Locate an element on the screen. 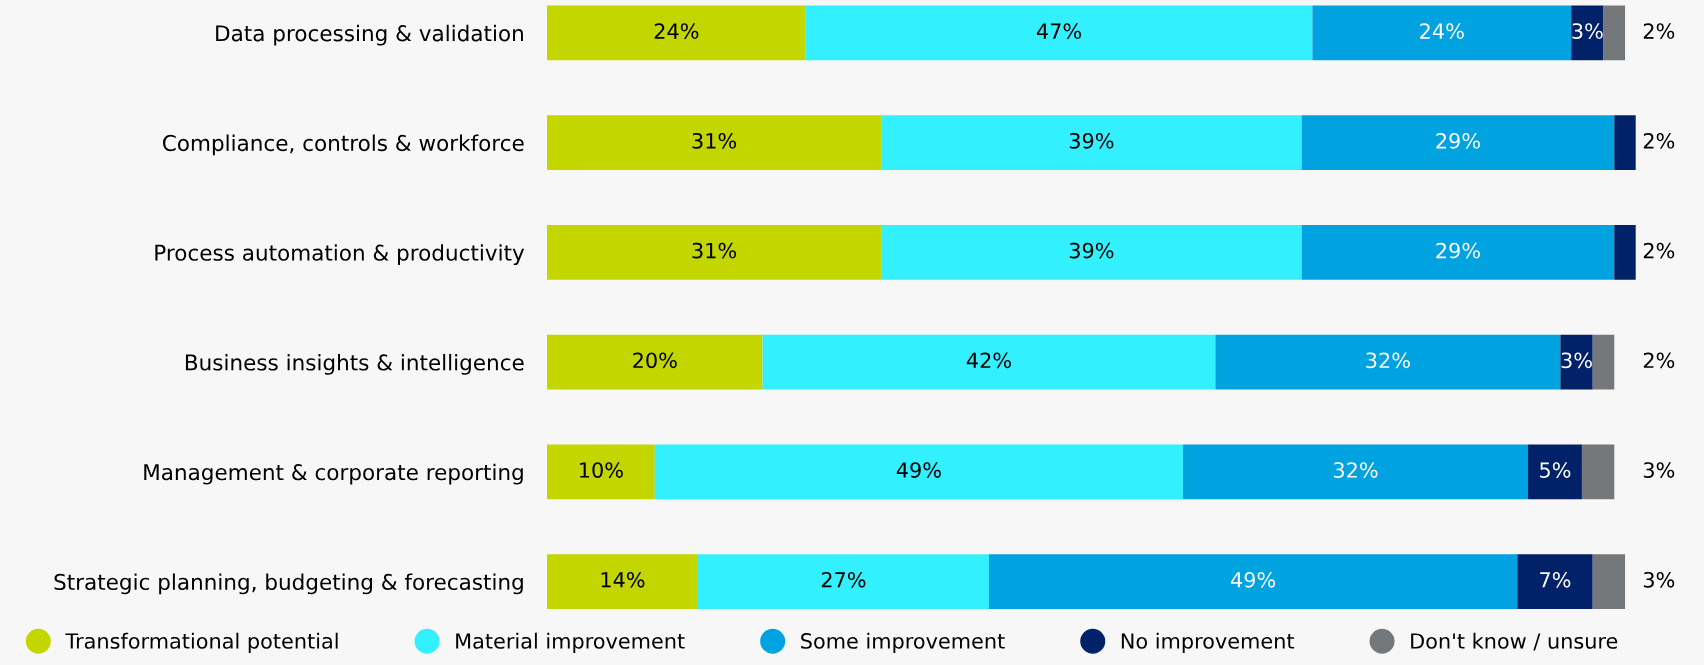 The image size is (1704, 665). data-label: 27% is located at coordinates (843, 579).